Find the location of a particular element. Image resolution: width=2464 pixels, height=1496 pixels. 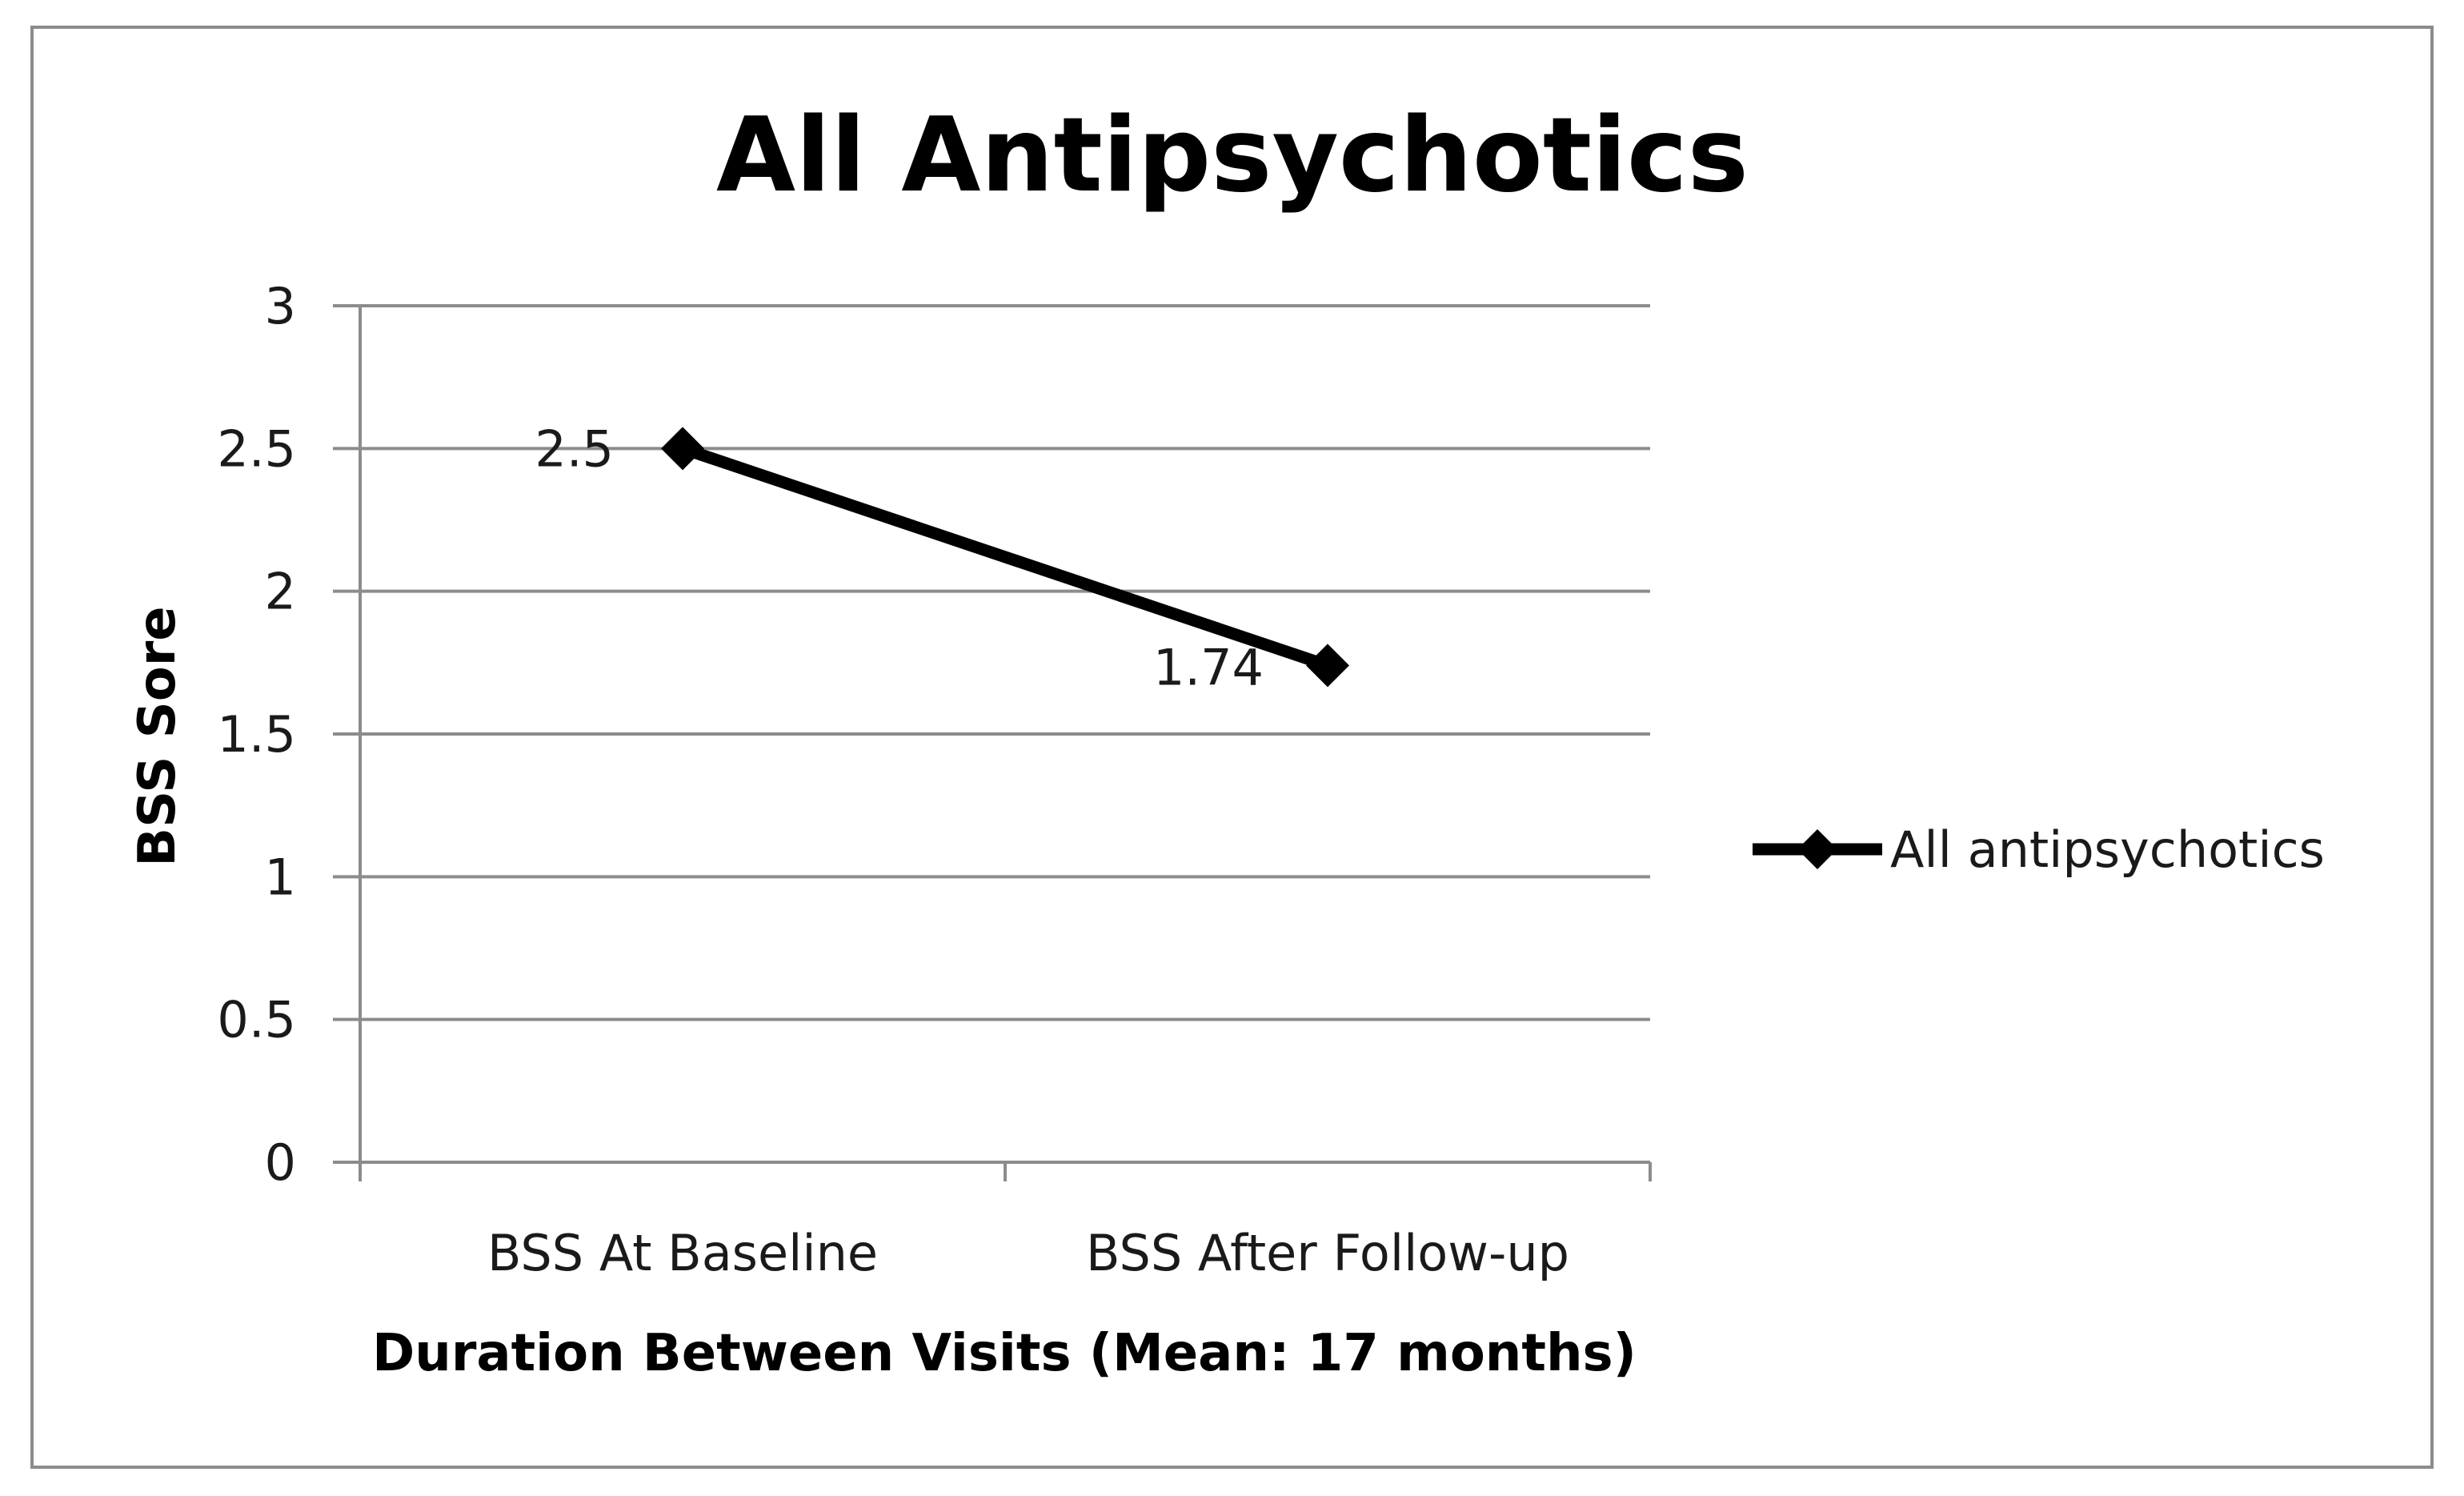

y-tick-label: 3 is located at coordinates (280, 306).